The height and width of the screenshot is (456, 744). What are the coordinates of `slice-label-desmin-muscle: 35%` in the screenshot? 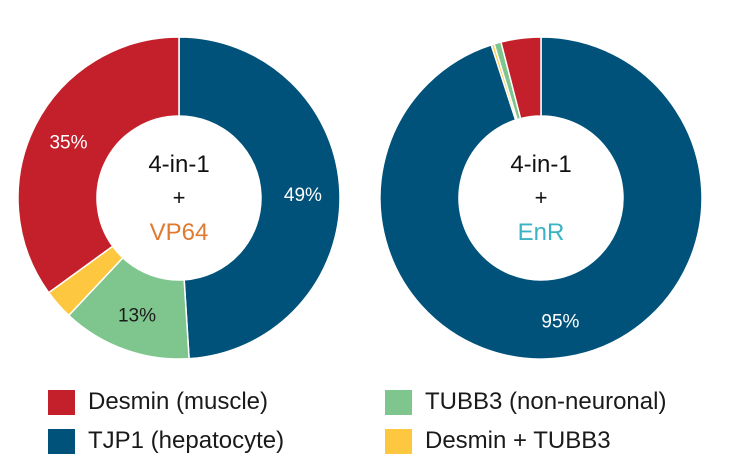 It's located at (68, 143).